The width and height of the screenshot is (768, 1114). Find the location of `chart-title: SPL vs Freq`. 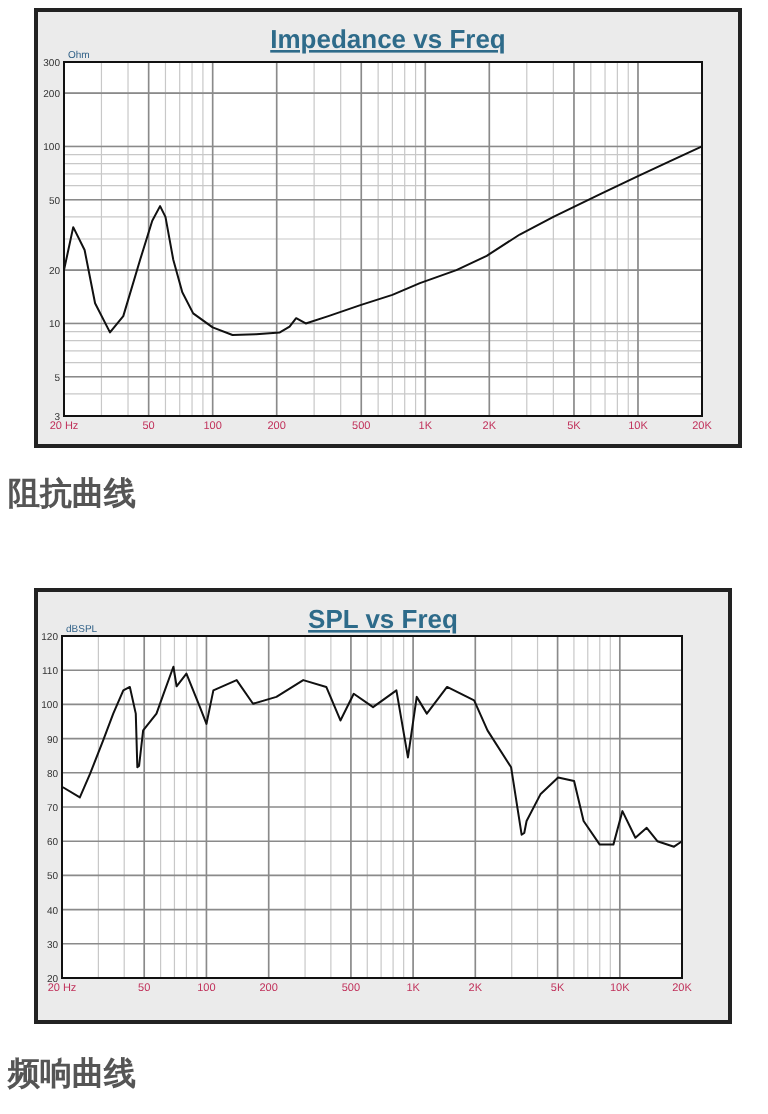

chart-title: SPL vs Freq is located at coordinates (383, 619).